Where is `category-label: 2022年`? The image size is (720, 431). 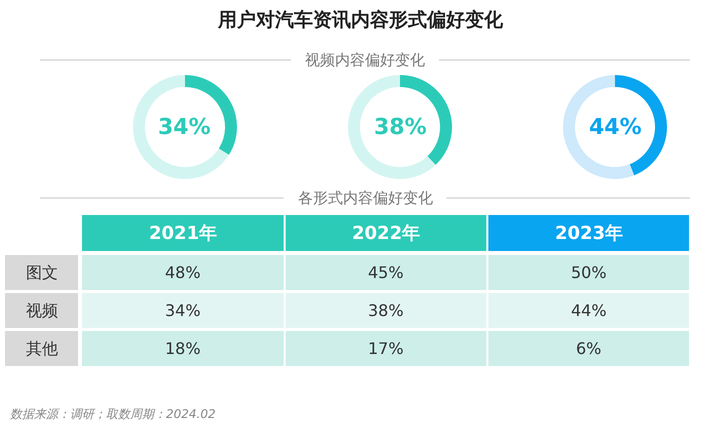
category-label: 2022年 is located at coordinates (386, 233).